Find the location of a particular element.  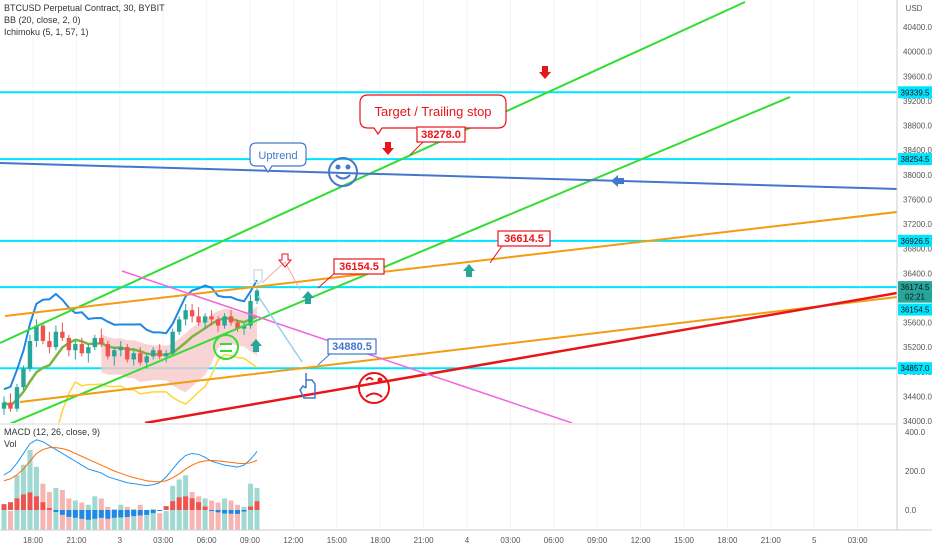

projection-arrow-line is located at coordinates (280, 329).